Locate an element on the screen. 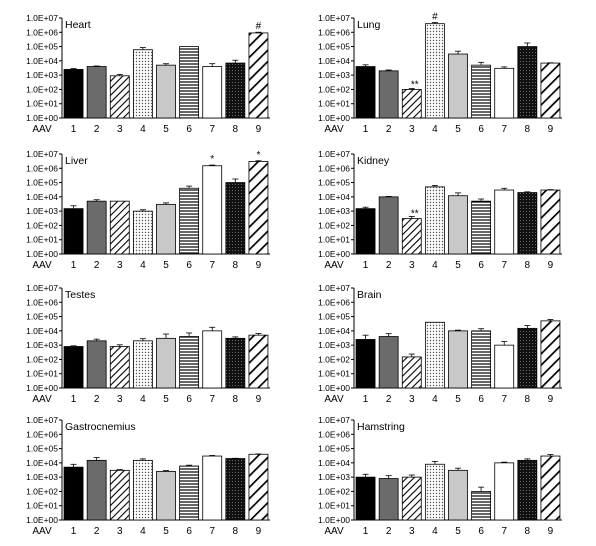 The width and height of the screenshot is (596, 546). panel-title: Hamstring is located at coordinates (381, 427).